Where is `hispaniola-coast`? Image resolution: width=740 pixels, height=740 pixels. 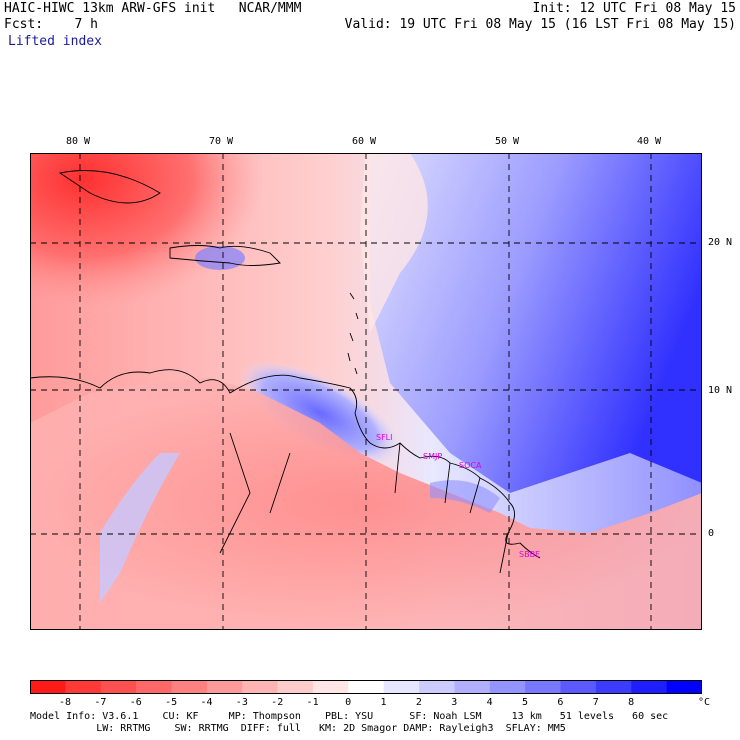
hispaniola-coast is located at coordinates (225, 255).